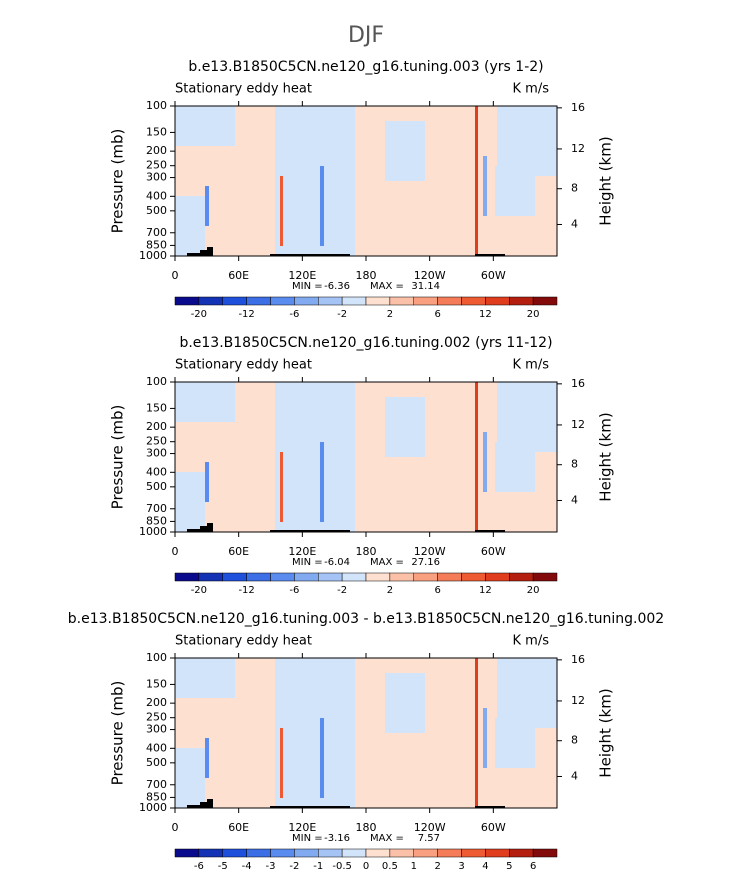 Image resolution: width=733 pixels, height=872 pixels. I want to click on colorbar-label: 0.5, so click(390, 866).